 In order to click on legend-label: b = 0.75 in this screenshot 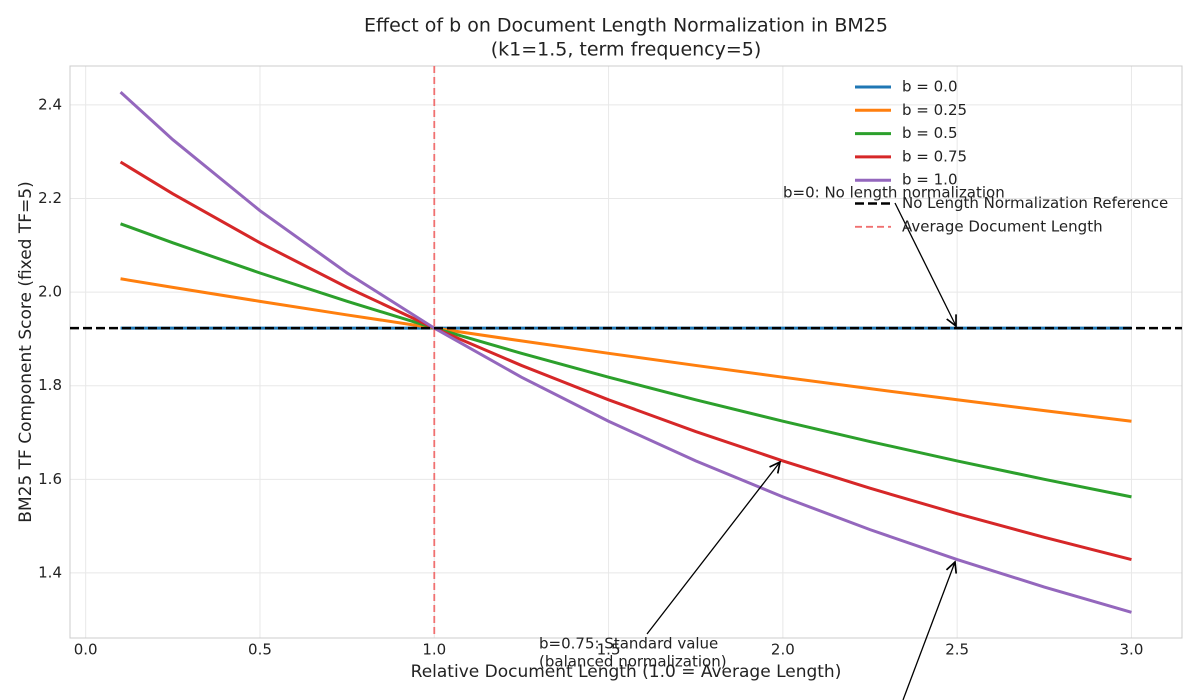, I will do `click(934, 156)`.